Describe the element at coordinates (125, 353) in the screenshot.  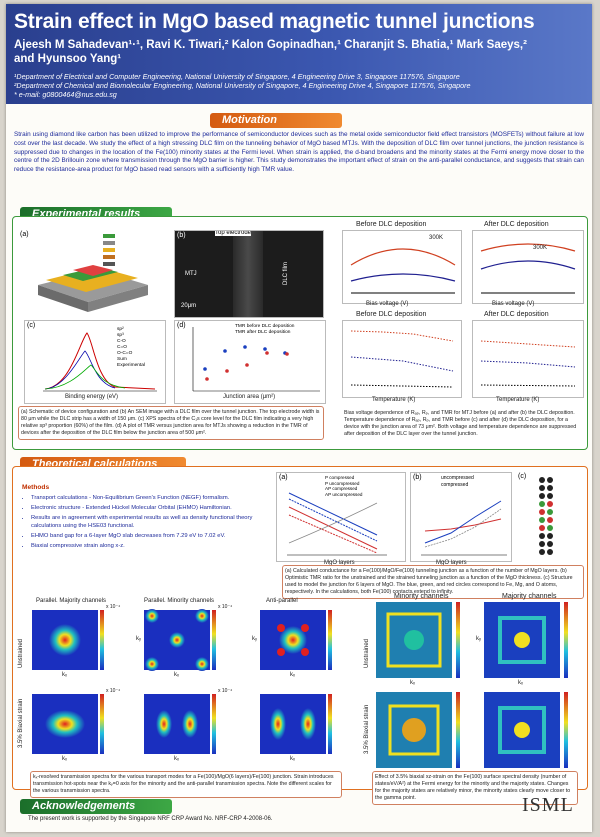
I see `xps-legend-item: O-C=O` at that location.